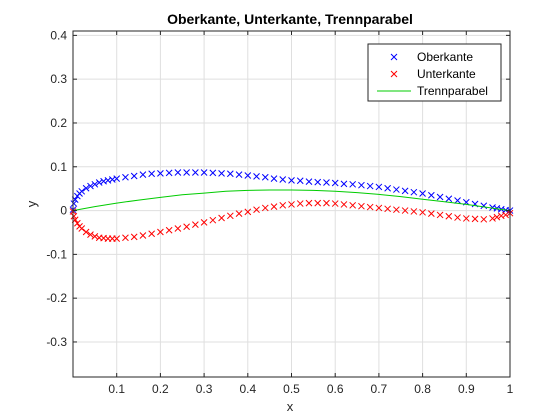 This screenshot has height=420, width=560. Describe the element at coordinates (291, 200) in the screenshot. I see `series-trennparabel` at that location.